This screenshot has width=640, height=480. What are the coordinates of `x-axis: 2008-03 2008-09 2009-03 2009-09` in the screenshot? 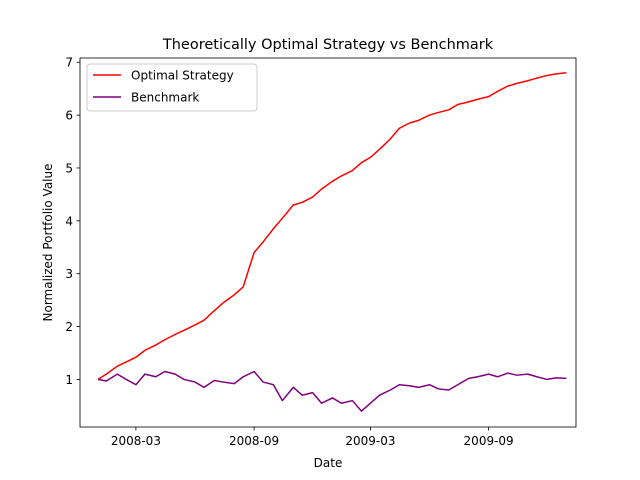 It's located at (312, 437).